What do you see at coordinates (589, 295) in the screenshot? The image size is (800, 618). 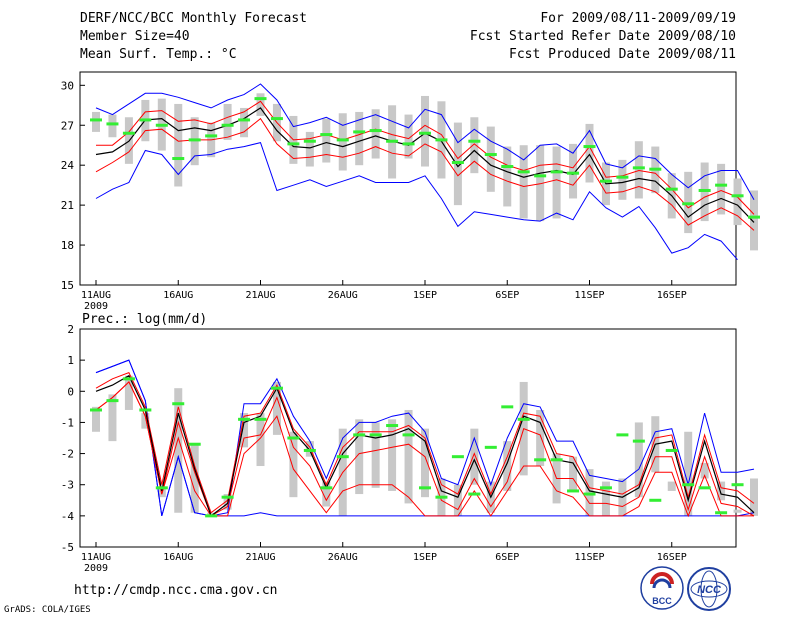 I see `temp-xtick-label: 11SEP` at bounding box center [589, 295].